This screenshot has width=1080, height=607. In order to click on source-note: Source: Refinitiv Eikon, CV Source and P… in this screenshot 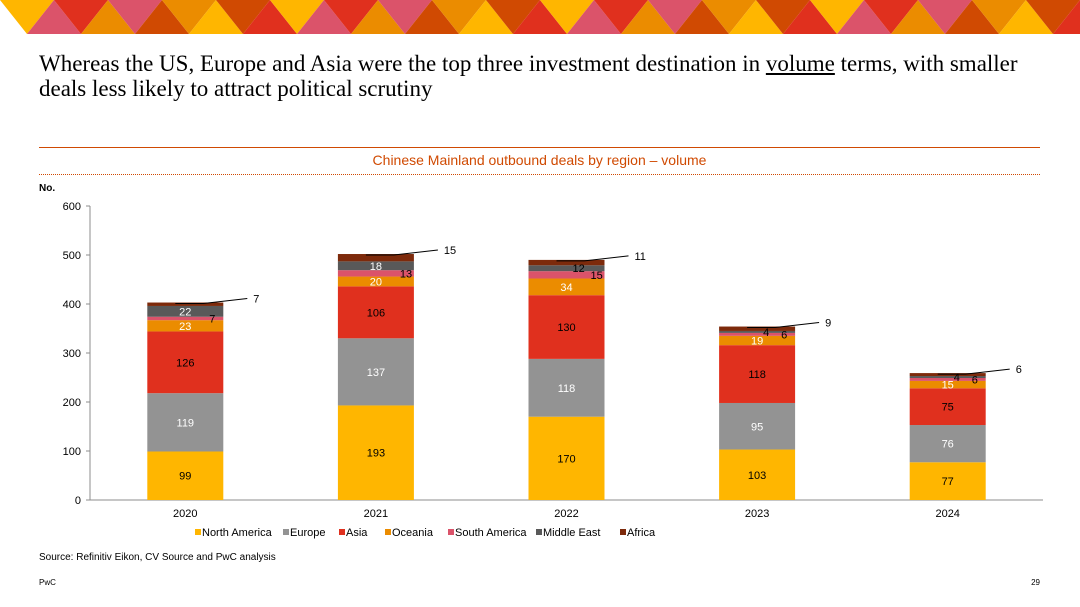, I will do `click(157, 557)`.